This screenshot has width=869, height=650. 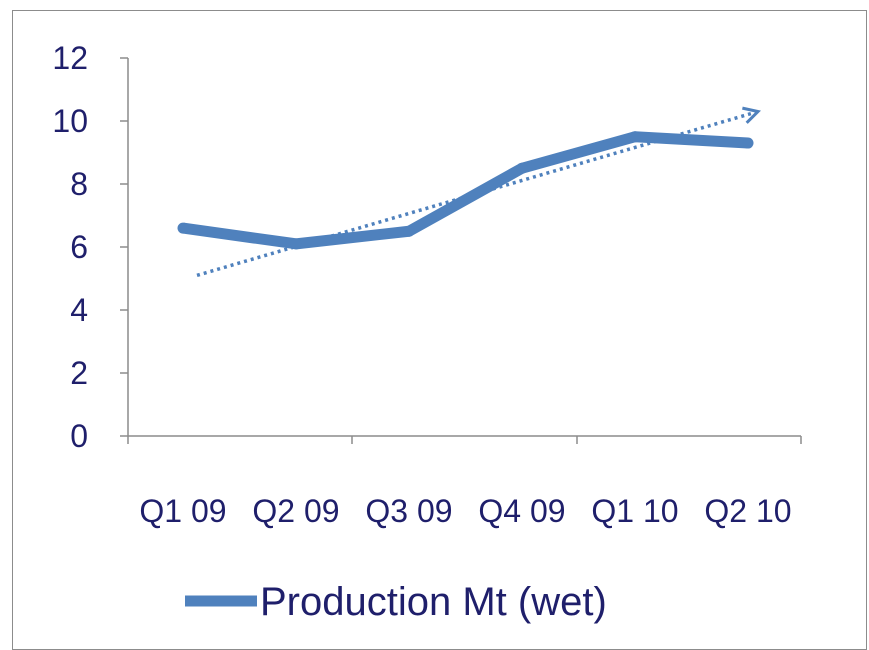 What do you see at coordinates (295, 511) in the screenshot?
I see `x-tick-label: Q2 09` at bounding box center [295, 511].